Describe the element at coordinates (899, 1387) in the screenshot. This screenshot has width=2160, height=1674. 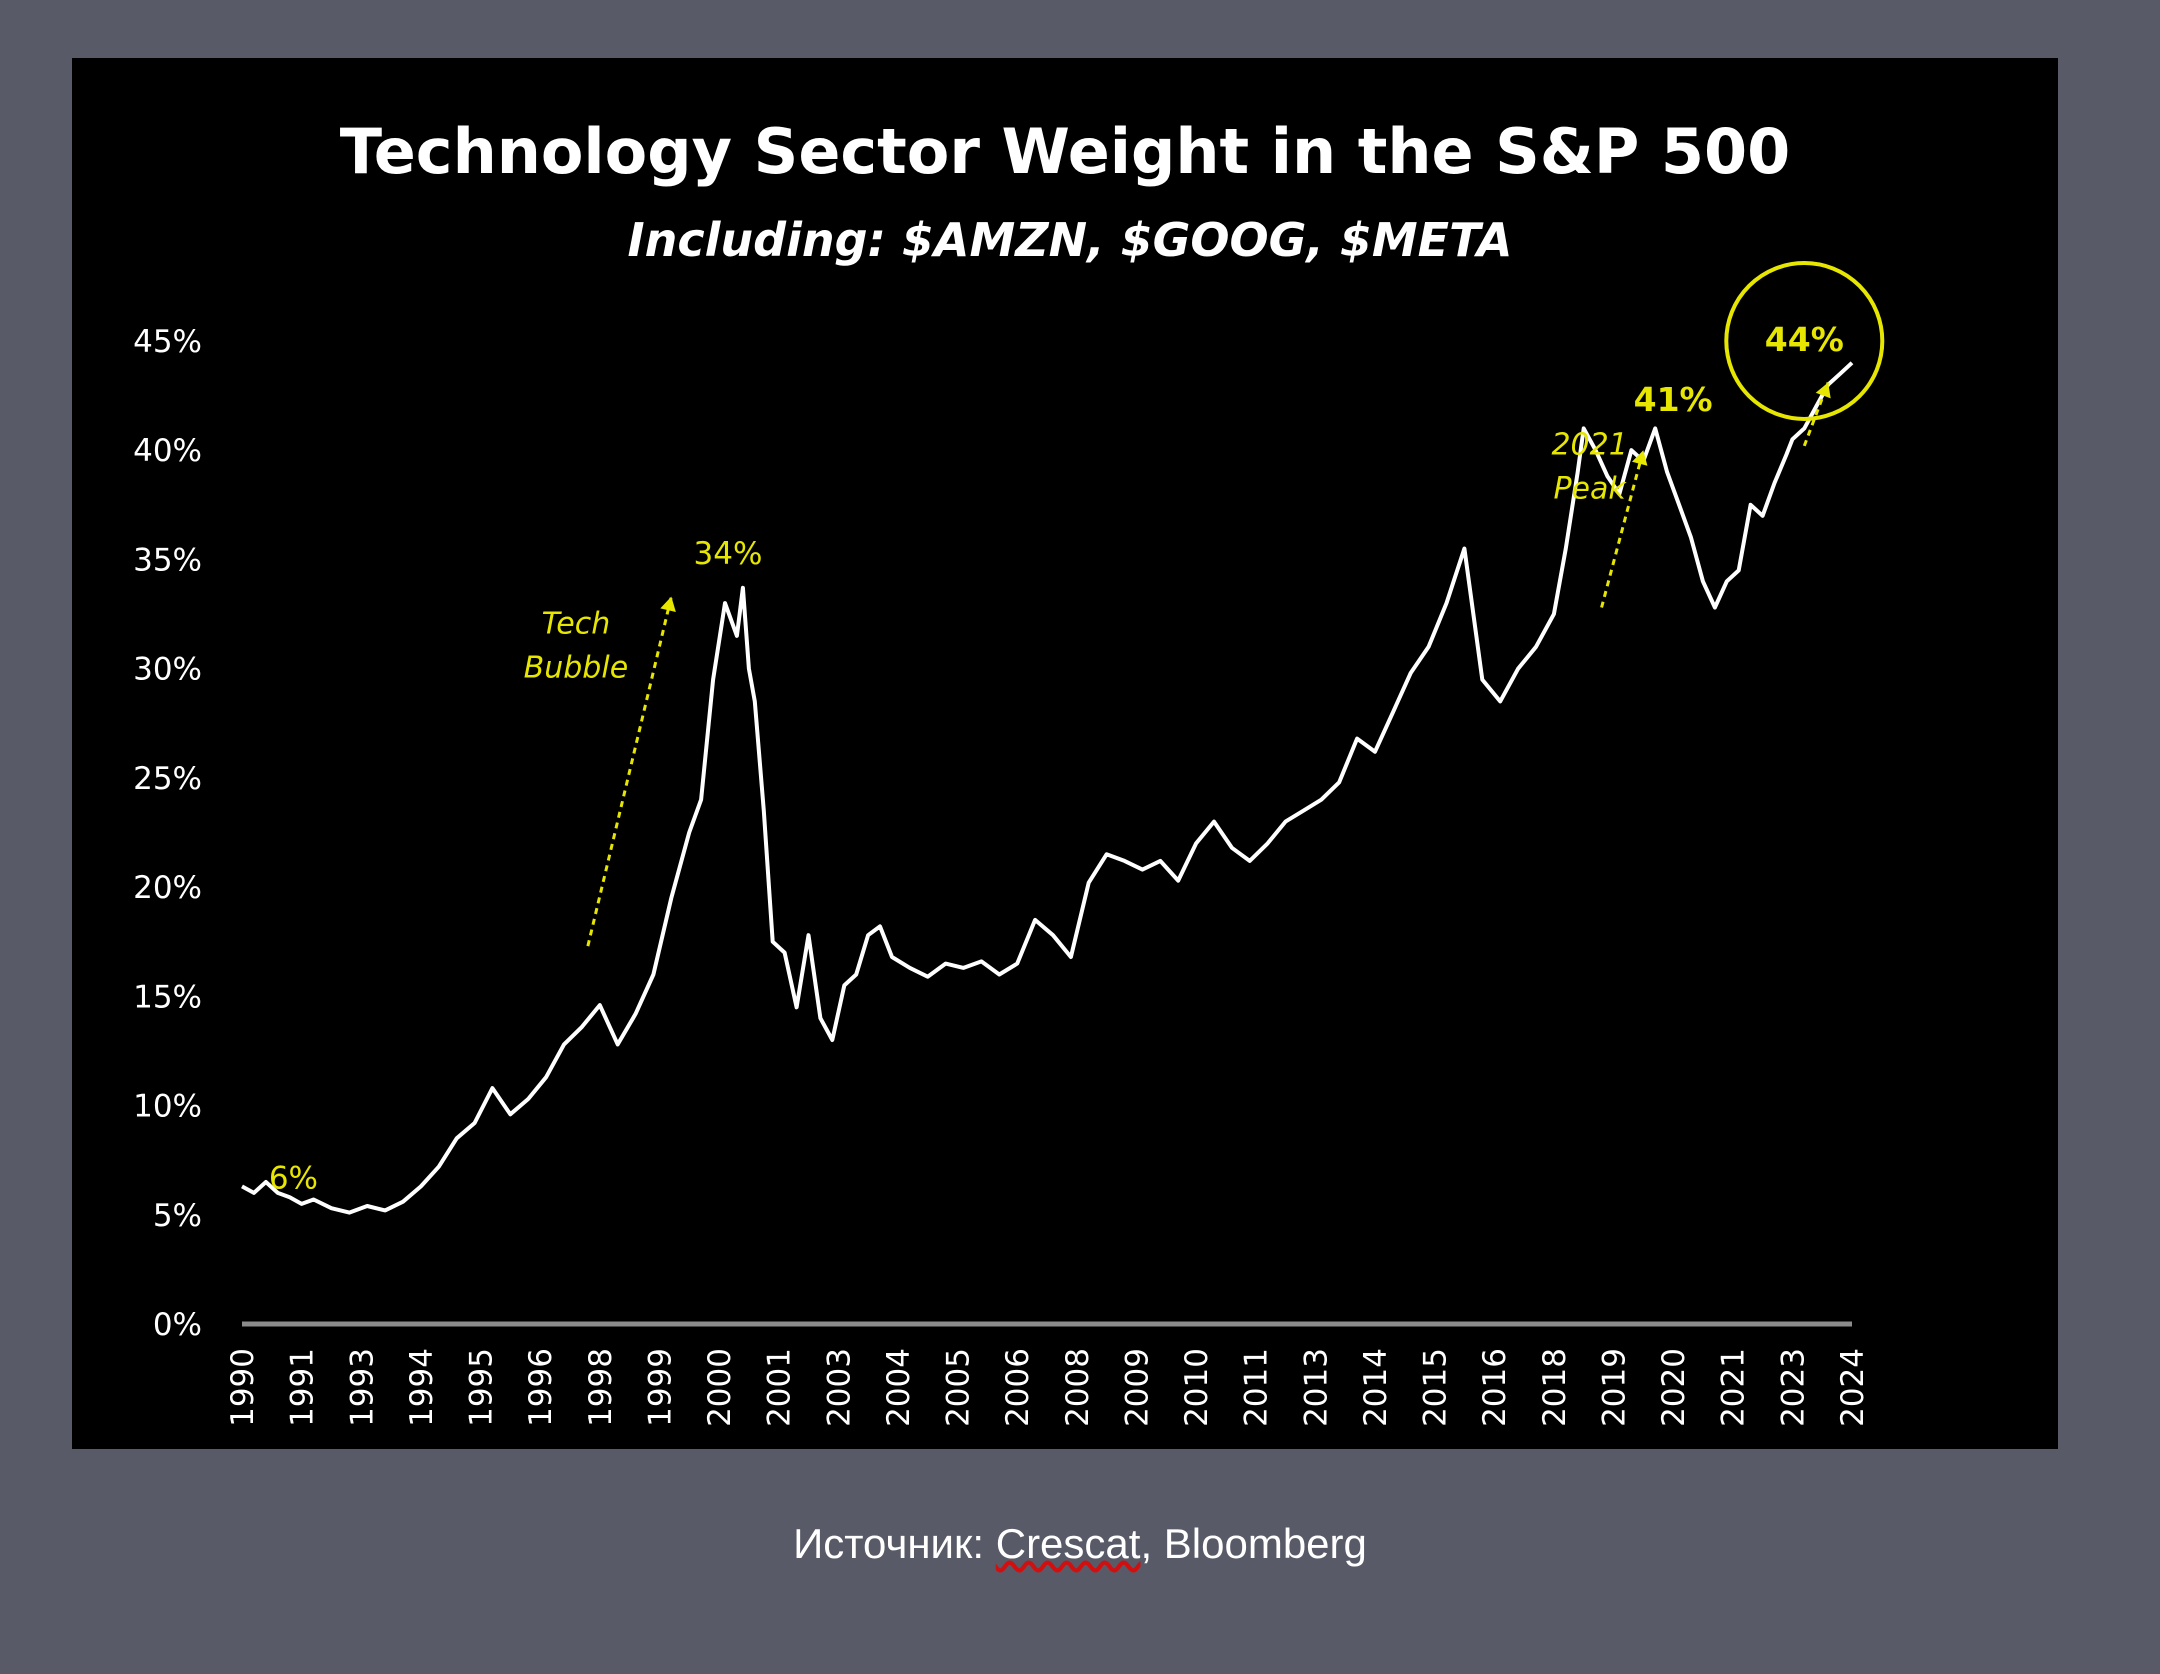
I see `x-tick-label: 2004` at that location.